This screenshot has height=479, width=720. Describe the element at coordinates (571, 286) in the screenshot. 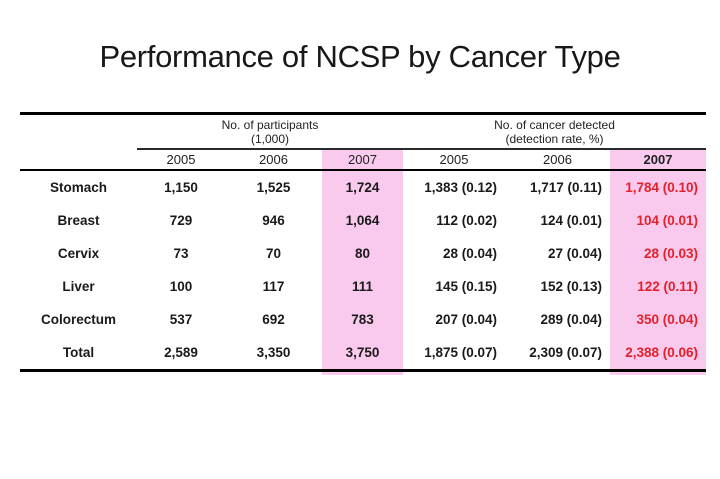

I see `cell-detected-2006: 152 (0.13)` at that location.